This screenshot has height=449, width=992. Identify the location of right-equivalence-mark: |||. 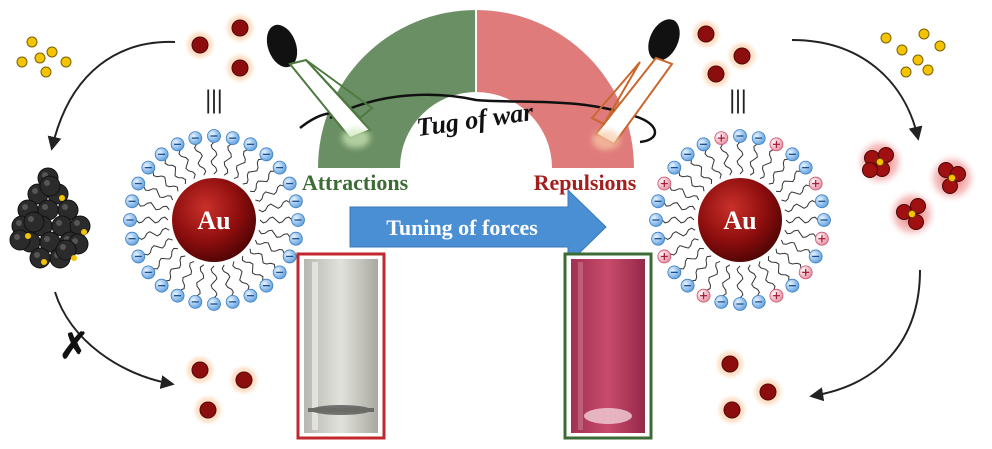
(737, 99).